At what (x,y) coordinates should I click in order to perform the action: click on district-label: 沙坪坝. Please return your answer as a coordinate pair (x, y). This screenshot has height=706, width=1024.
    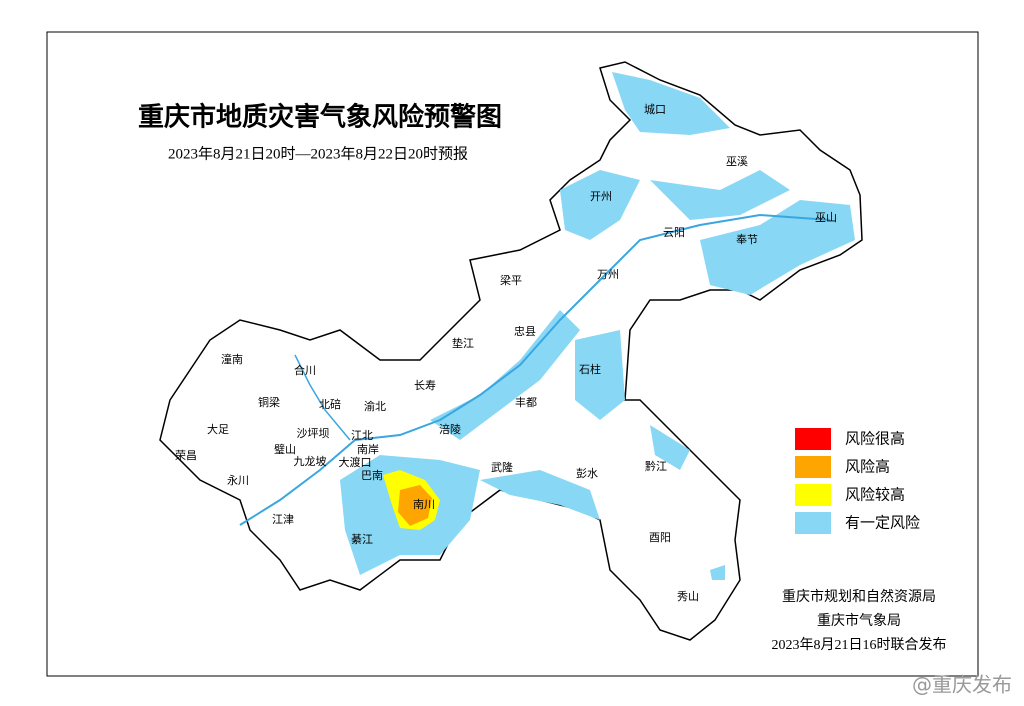
    Looking at the image, I should click on (313, 433).